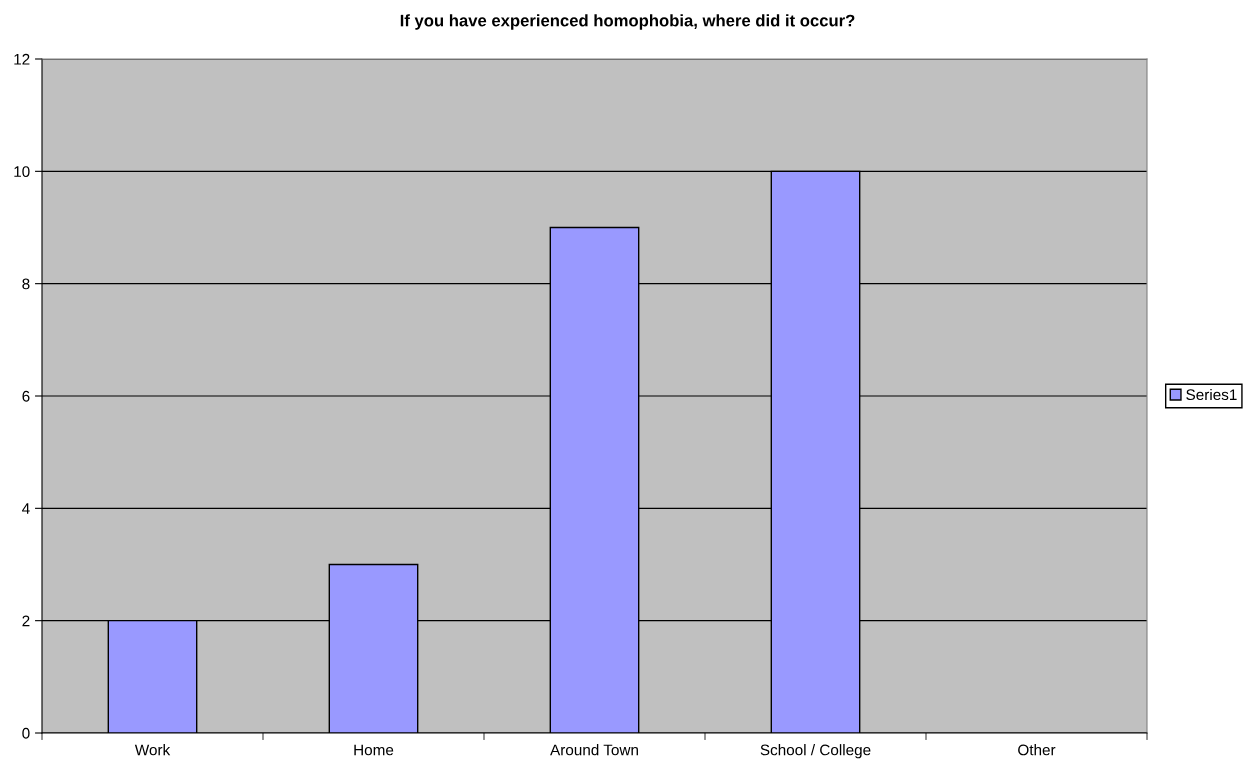 Image resolution: width=1255 pixels, height=767 pixels. What do you see at coordinates (1037, 750) in the screenshot?
I see `x-tick-label: Other` at bounding box center [1037, 750].